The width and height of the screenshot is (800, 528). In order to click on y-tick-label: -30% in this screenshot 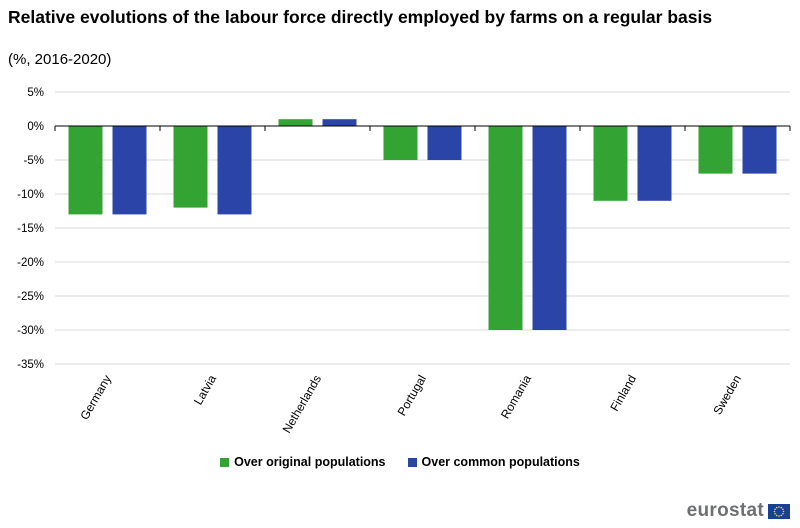, I will do `click(30, 331)`.